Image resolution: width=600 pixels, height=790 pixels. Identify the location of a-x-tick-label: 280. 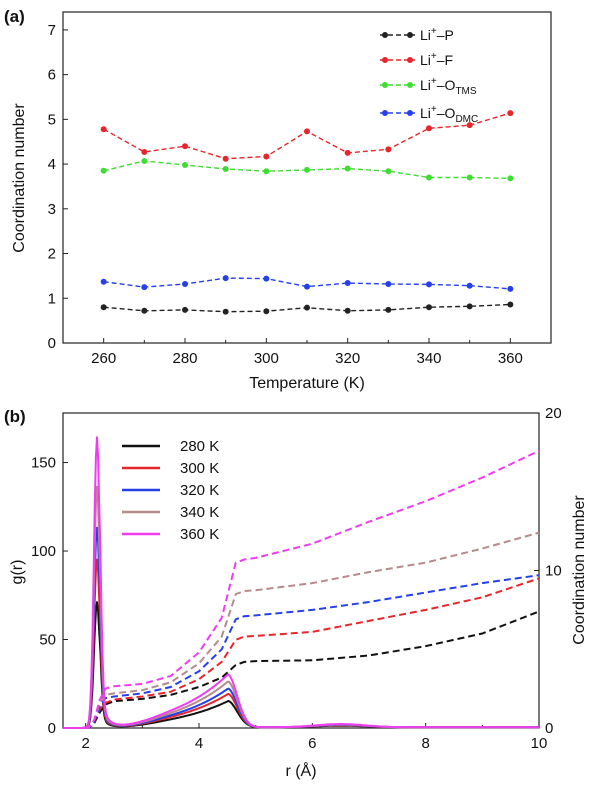
(184, 358).